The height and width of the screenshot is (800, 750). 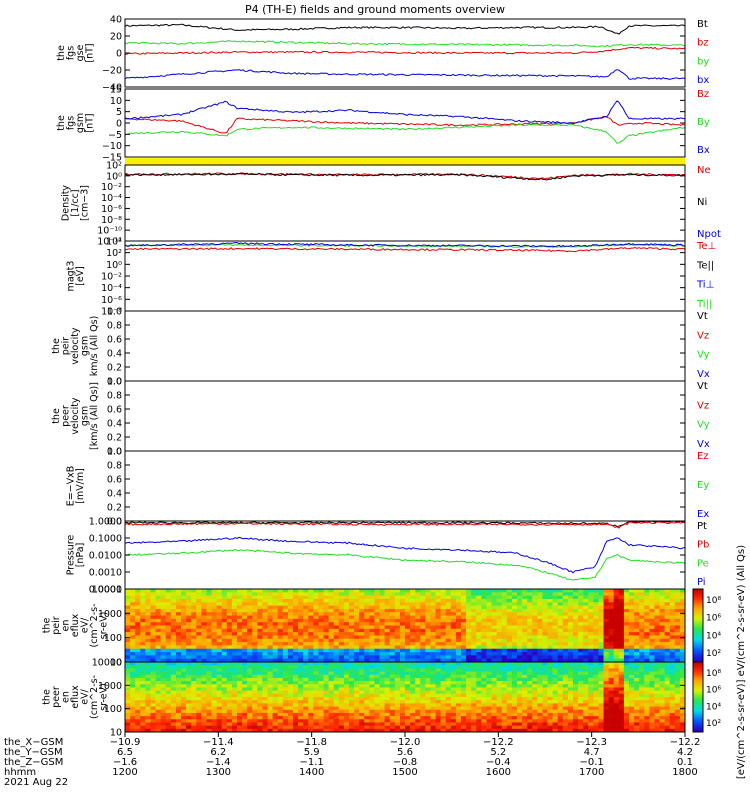 What do you see at coordinates (111, 198) in the screenshot?
I see `y-tick-label: 10⁻⁴` at bounding box center [111, 198].